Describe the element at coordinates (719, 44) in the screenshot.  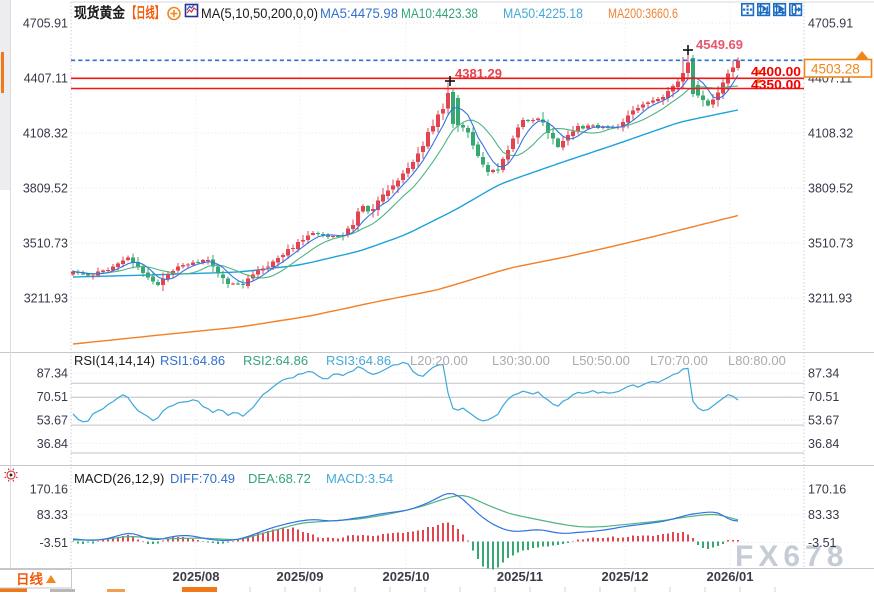
I see `svg-text: 4549.69` at that location.